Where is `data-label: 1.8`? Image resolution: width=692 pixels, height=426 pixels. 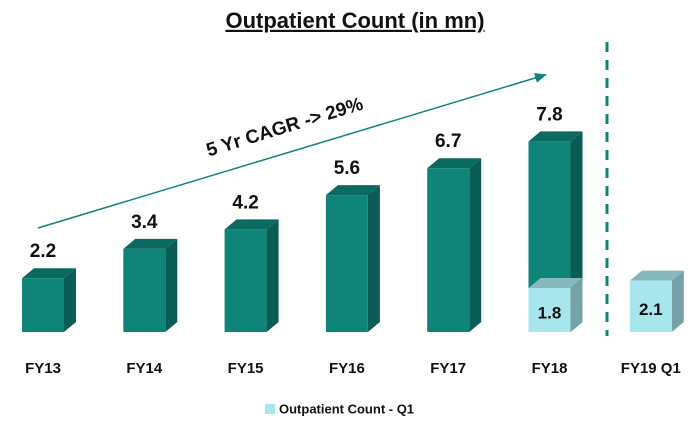
data-label: 1.8 is located at coordinates (550, 312).